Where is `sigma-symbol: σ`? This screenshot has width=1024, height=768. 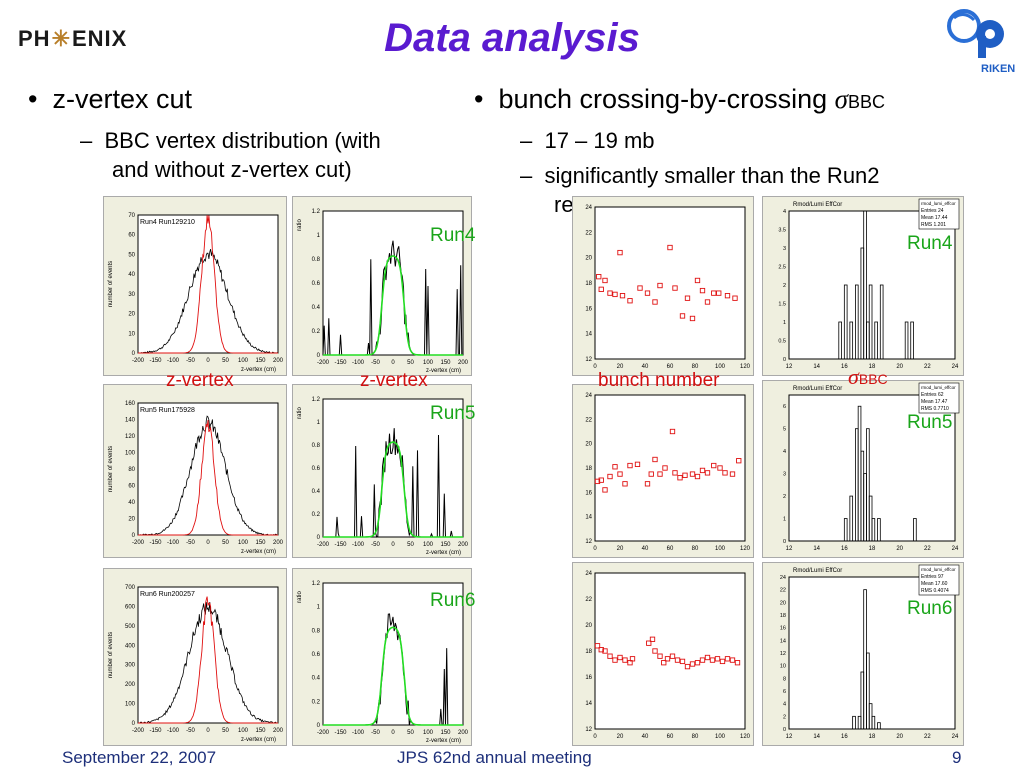
sigma-symbol: σ is located at coordinates (841, 99).